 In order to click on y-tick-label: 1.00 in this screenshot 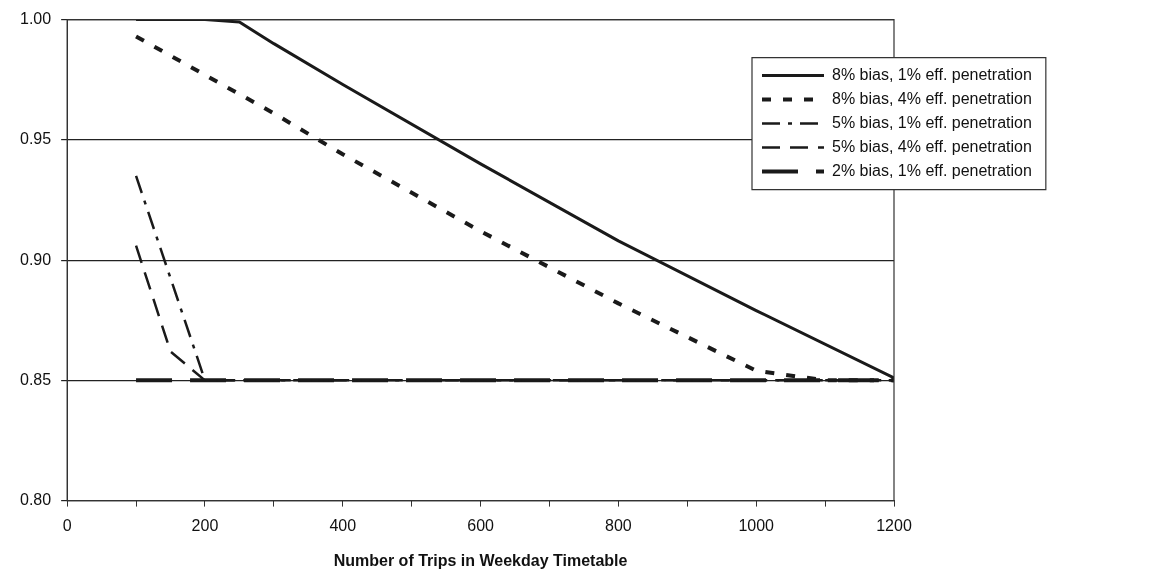, I will do `click(36, 19)`.